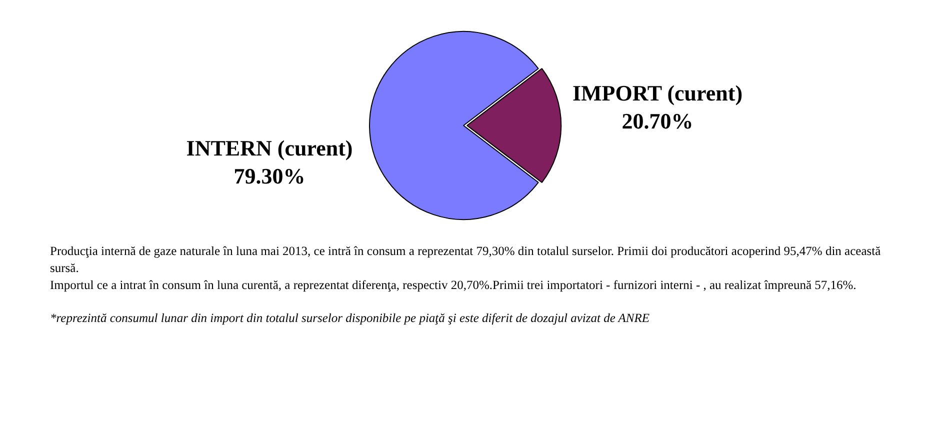 This screenshot has width=927, height=421. Describe the element at coordinates (658, 121) in the screenshot. I see `data-label: 20.70%` at that location.